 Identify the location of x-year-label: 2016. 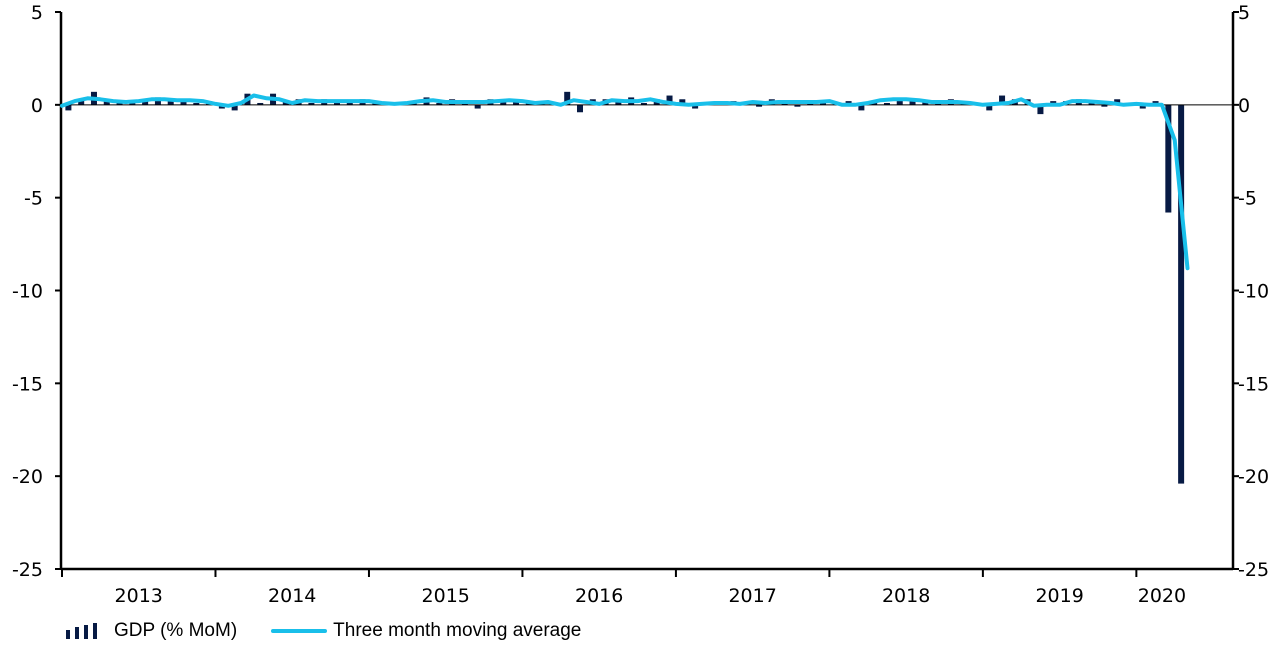
(599, 596).